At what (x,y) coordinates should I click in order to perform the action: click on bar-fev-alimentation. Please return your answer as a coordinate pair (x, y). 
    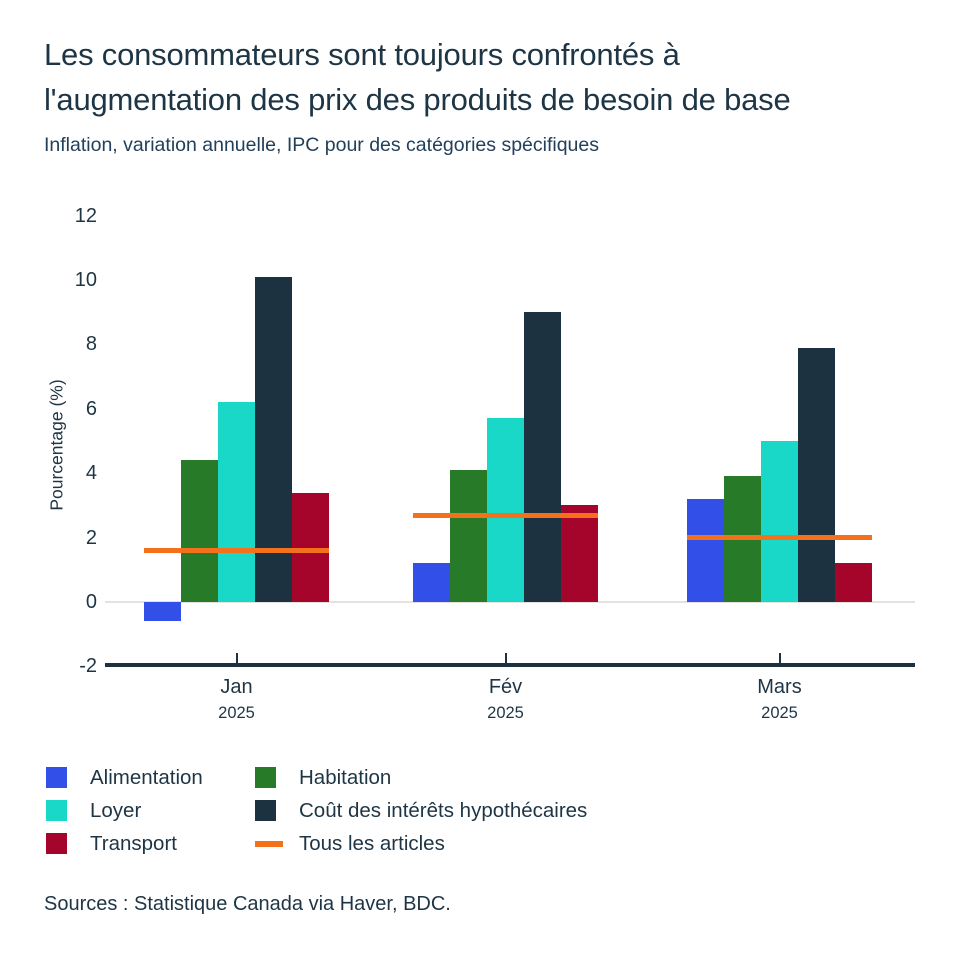
    Looking at the image, I should click on (431, 582).